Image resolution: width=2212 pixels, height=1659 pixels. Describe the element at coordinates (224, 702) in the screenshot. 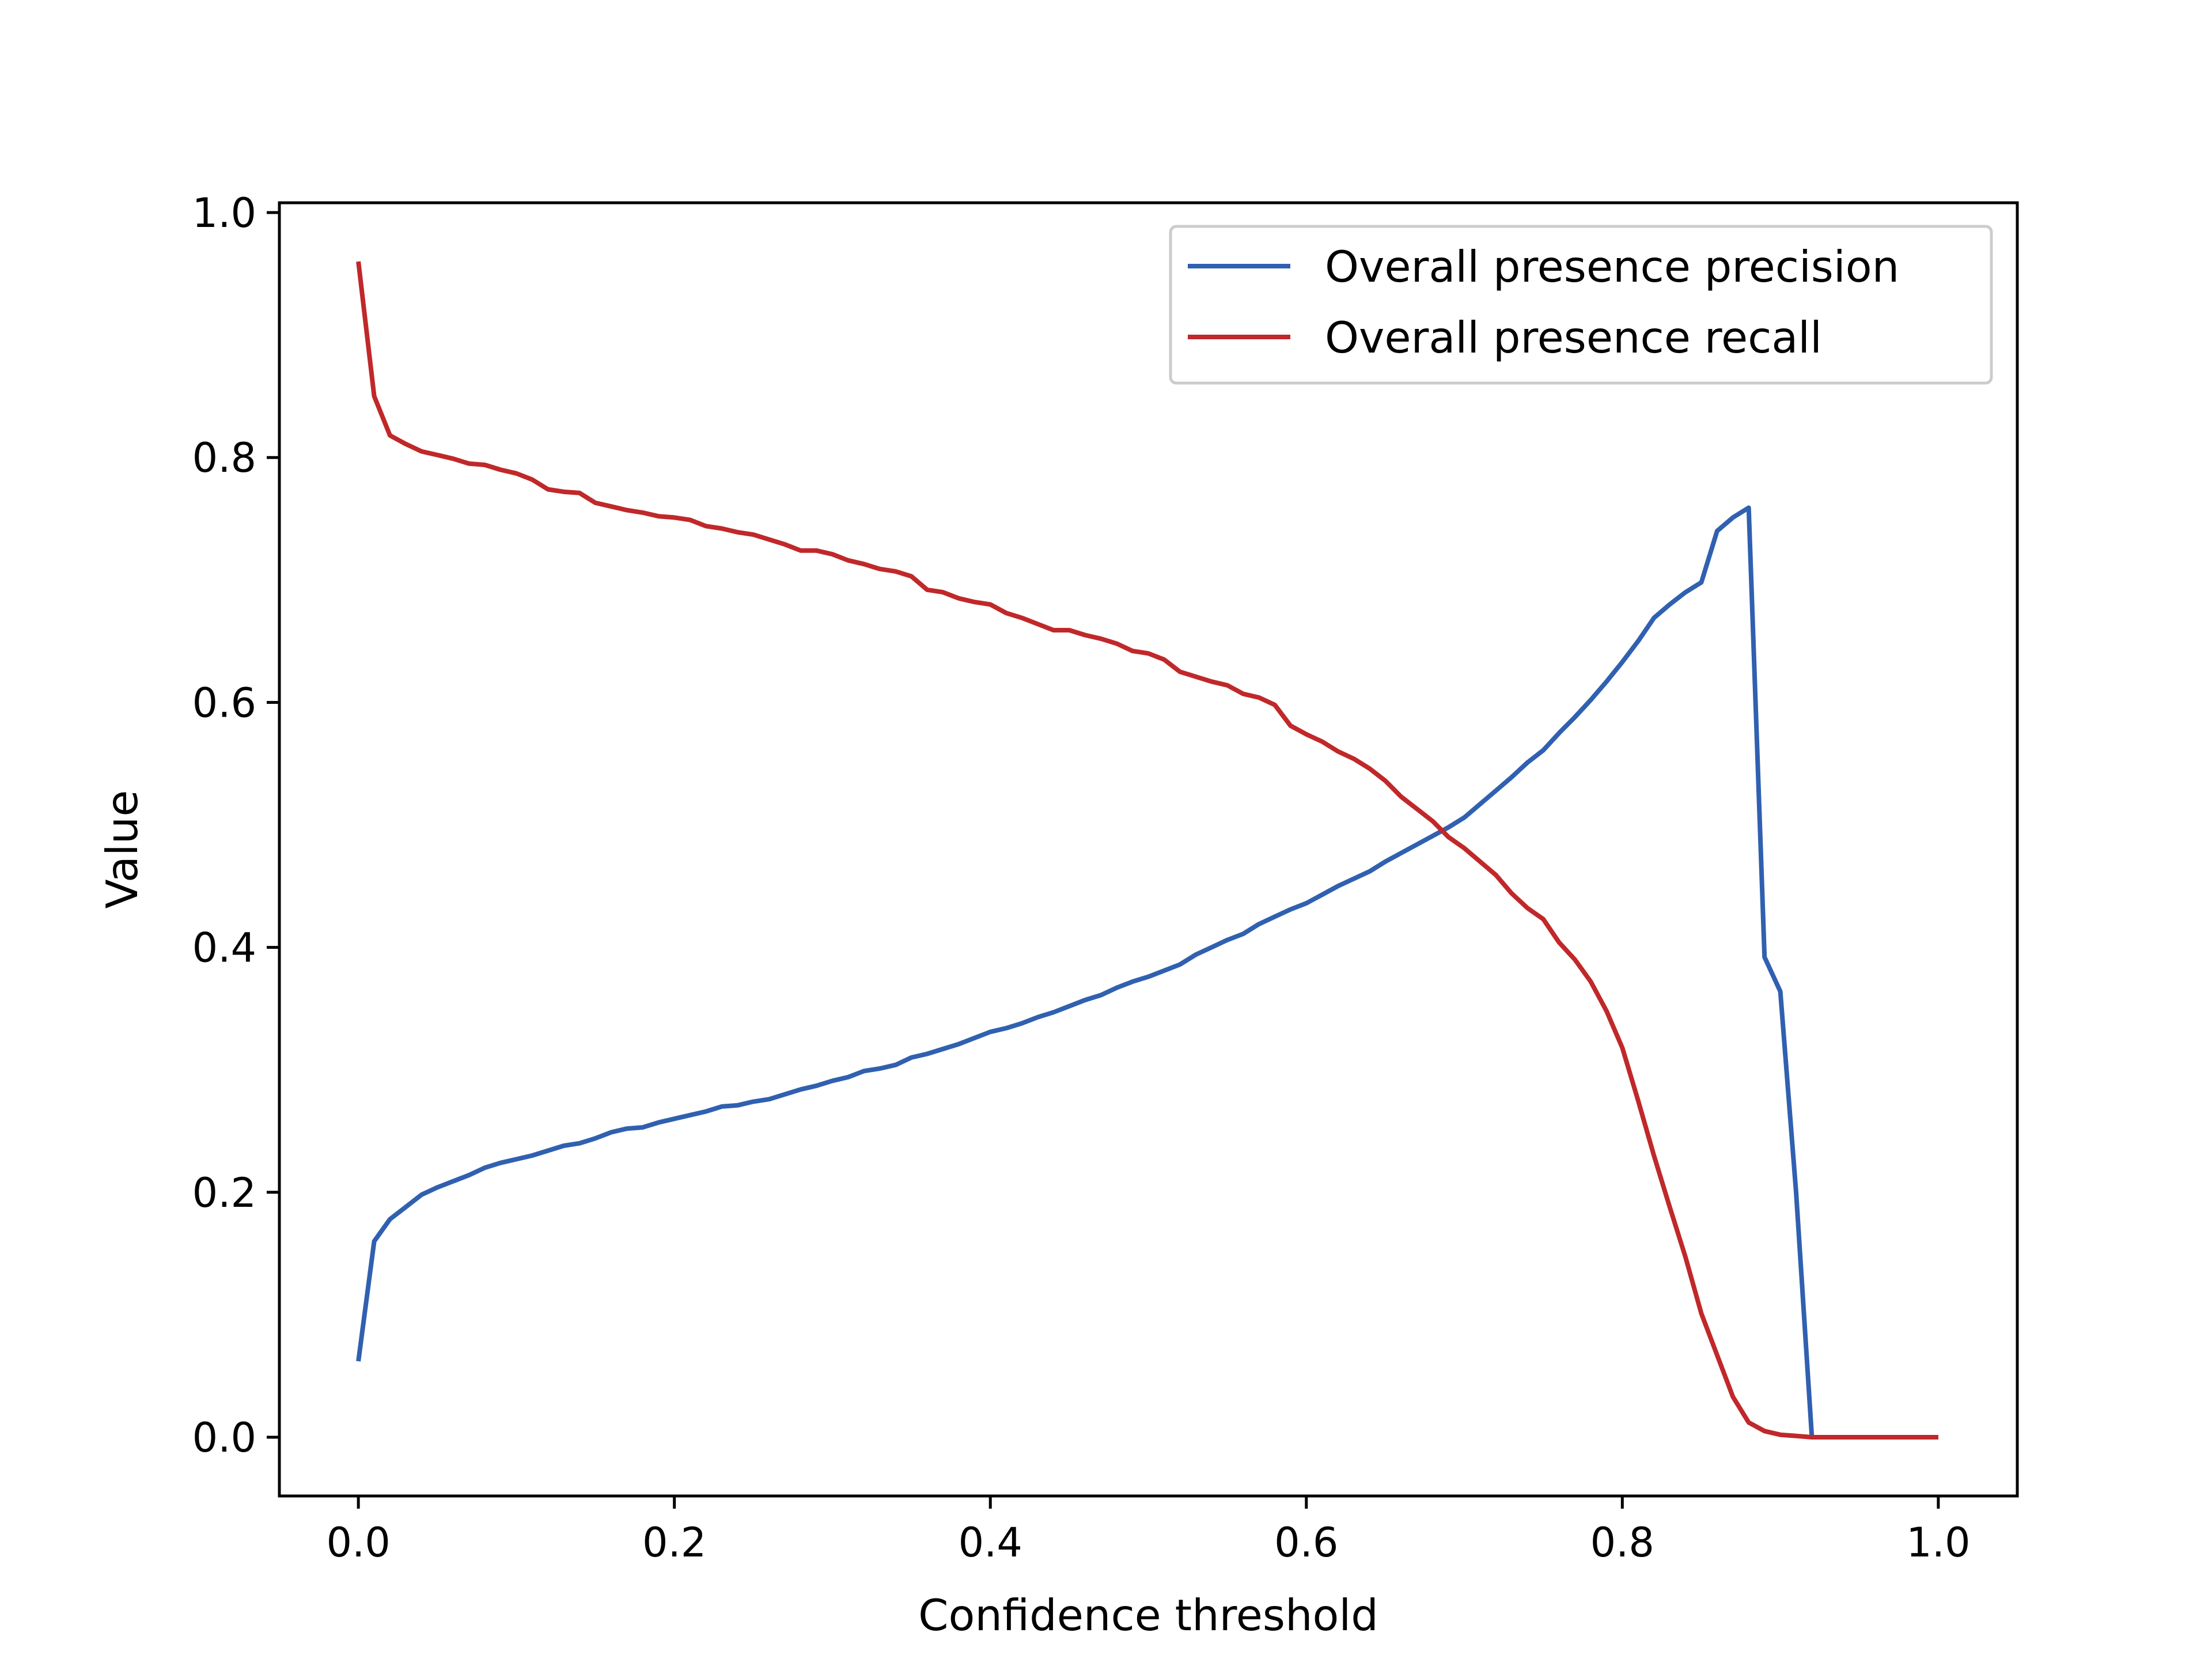

I see `y-tick-label: 0.6` at that location.